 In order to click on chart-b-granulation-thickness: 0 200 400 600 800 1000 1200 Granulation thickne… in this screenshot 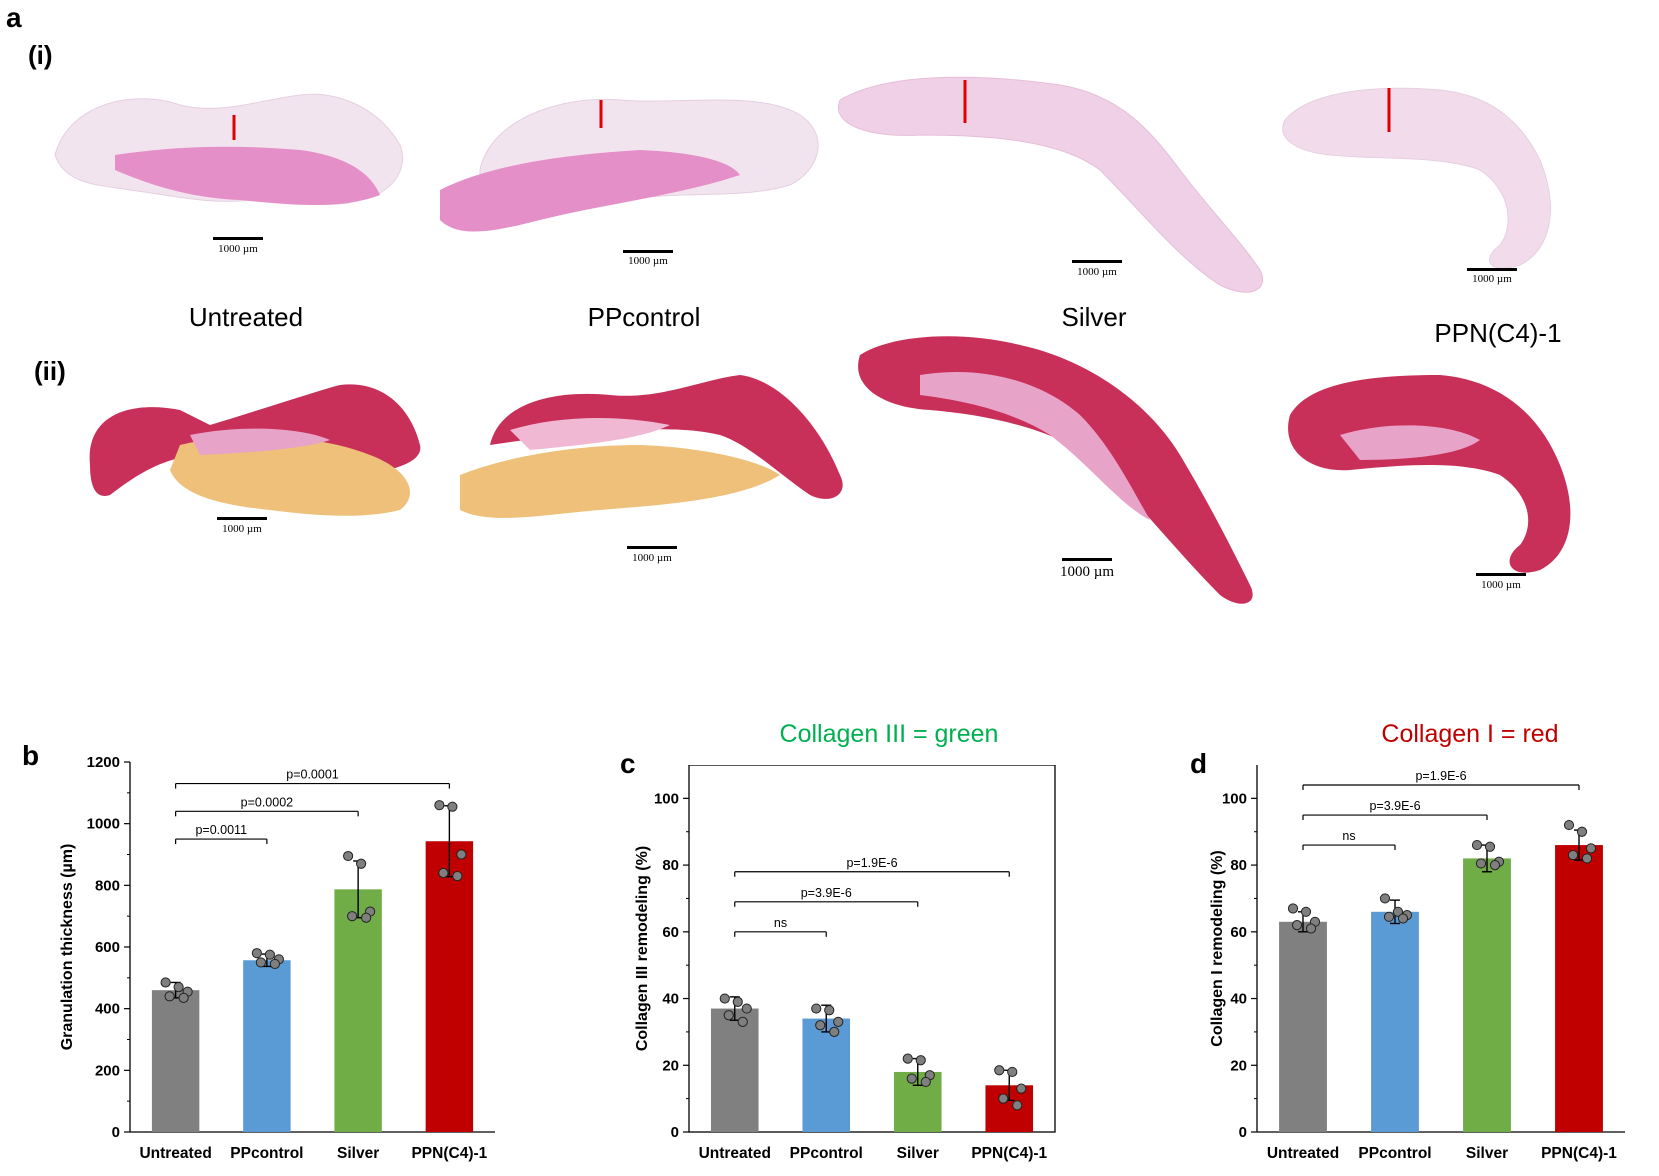, I will do `click(277, 958)`.